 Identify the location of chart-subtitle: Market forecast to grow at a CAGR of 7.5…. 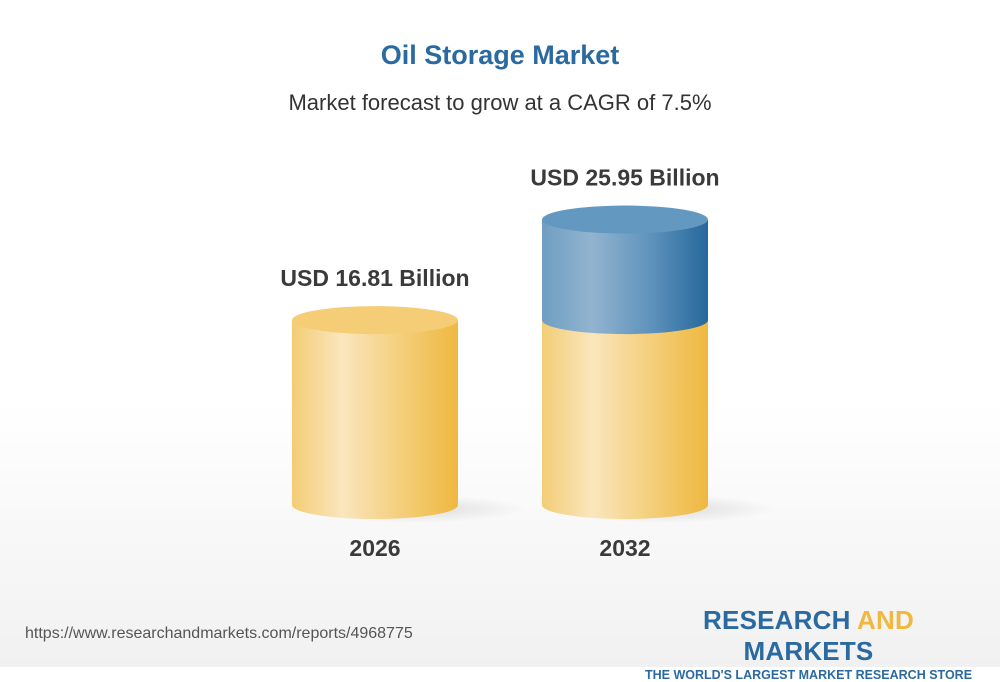
(500, 102).